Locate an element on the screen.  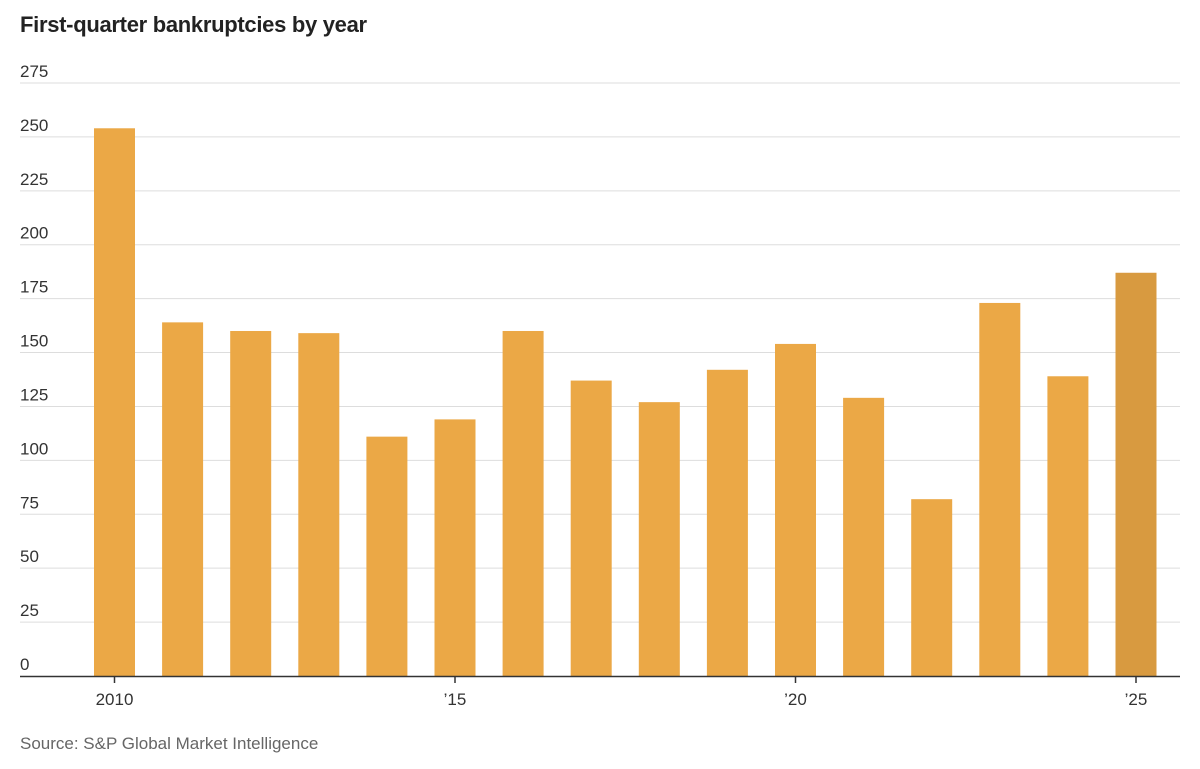
bar-2010 is located at coordinates (114, 402).